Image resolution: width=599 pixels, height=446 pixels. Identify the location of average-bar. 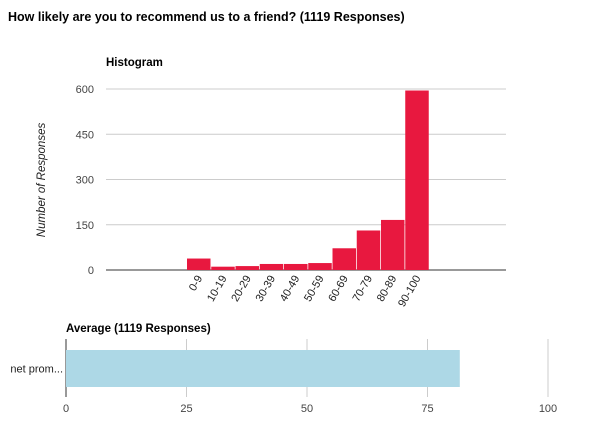
(263, 368).